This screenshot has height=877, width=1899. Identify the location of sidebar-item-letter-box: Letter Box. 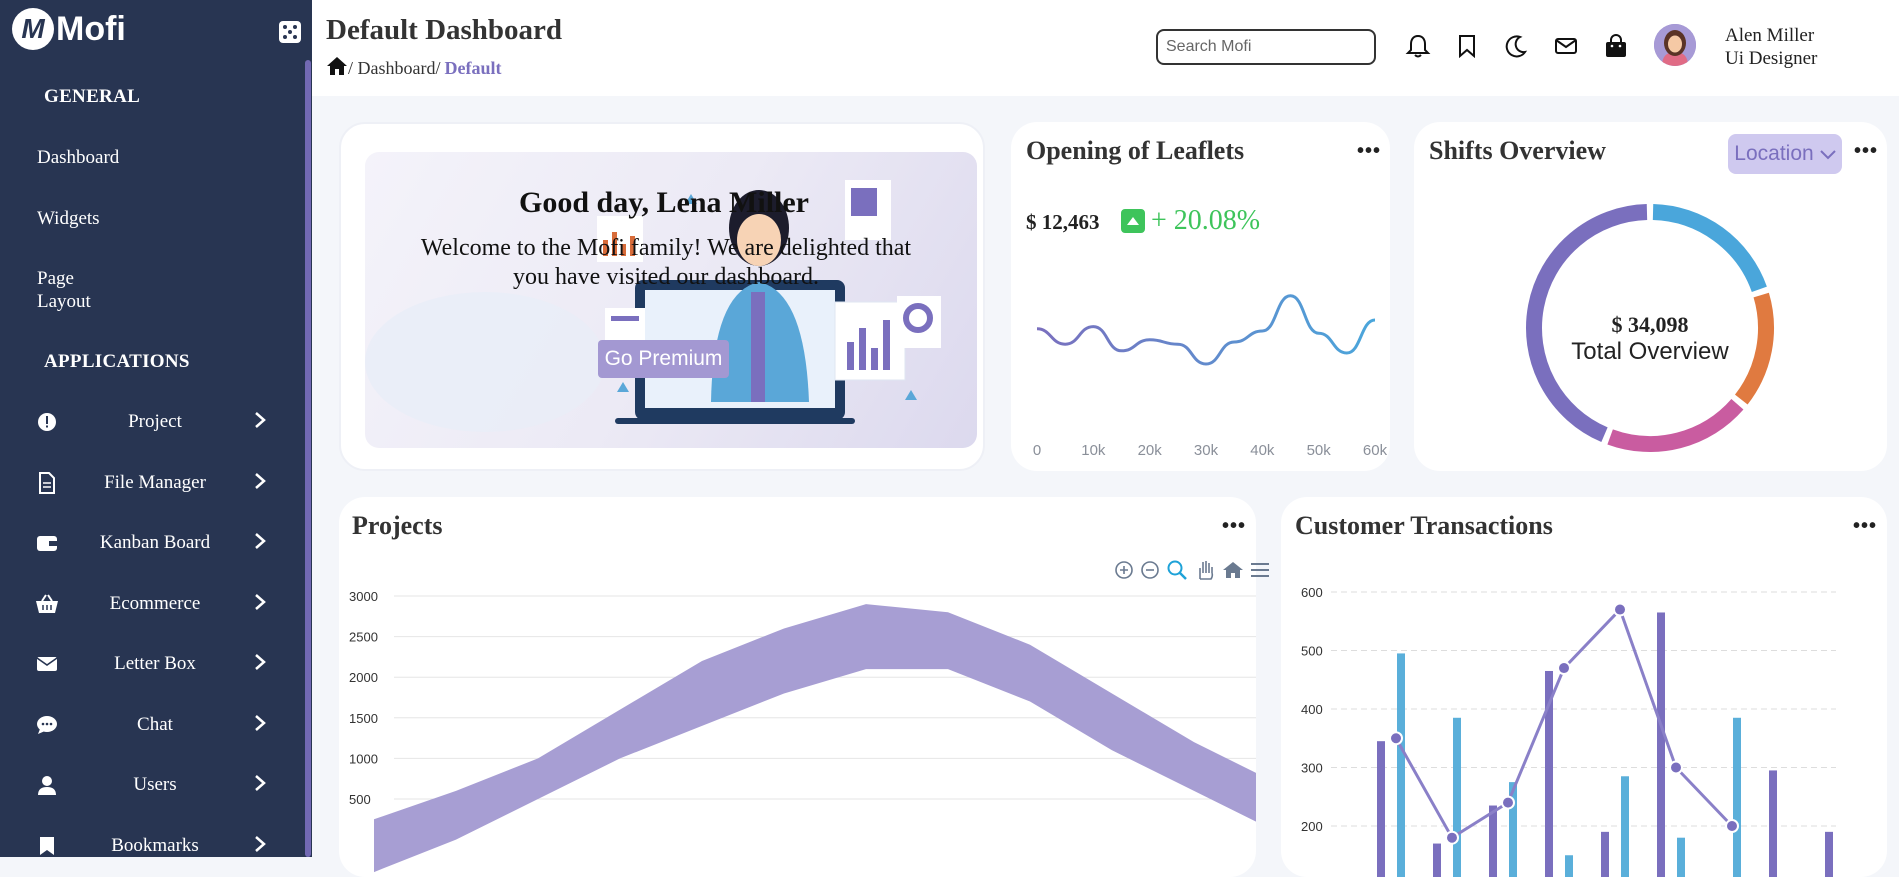
(150, 664).